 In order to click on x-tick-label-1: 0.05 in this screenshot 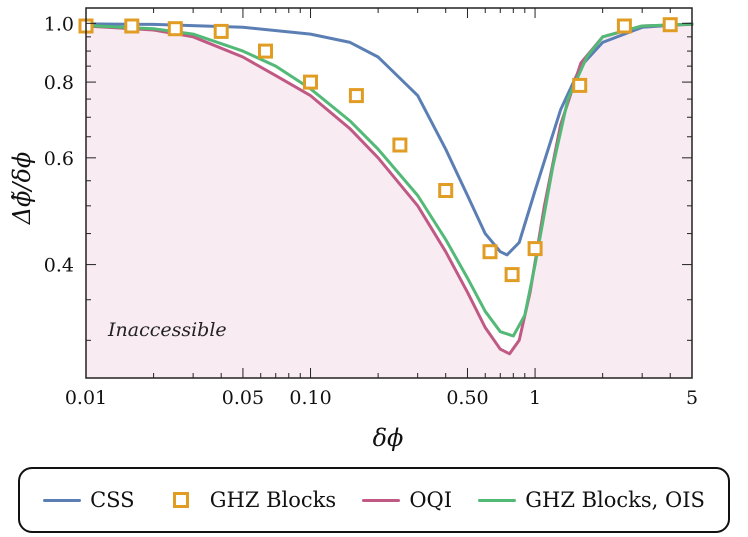, I will do `click(243, 398)`.